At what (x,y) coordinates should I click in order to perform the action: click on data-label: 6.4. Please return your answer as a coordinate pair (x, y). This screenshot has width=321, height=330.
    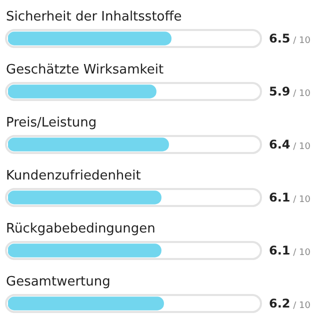
    Looking at the image, I should click on (279, 145).